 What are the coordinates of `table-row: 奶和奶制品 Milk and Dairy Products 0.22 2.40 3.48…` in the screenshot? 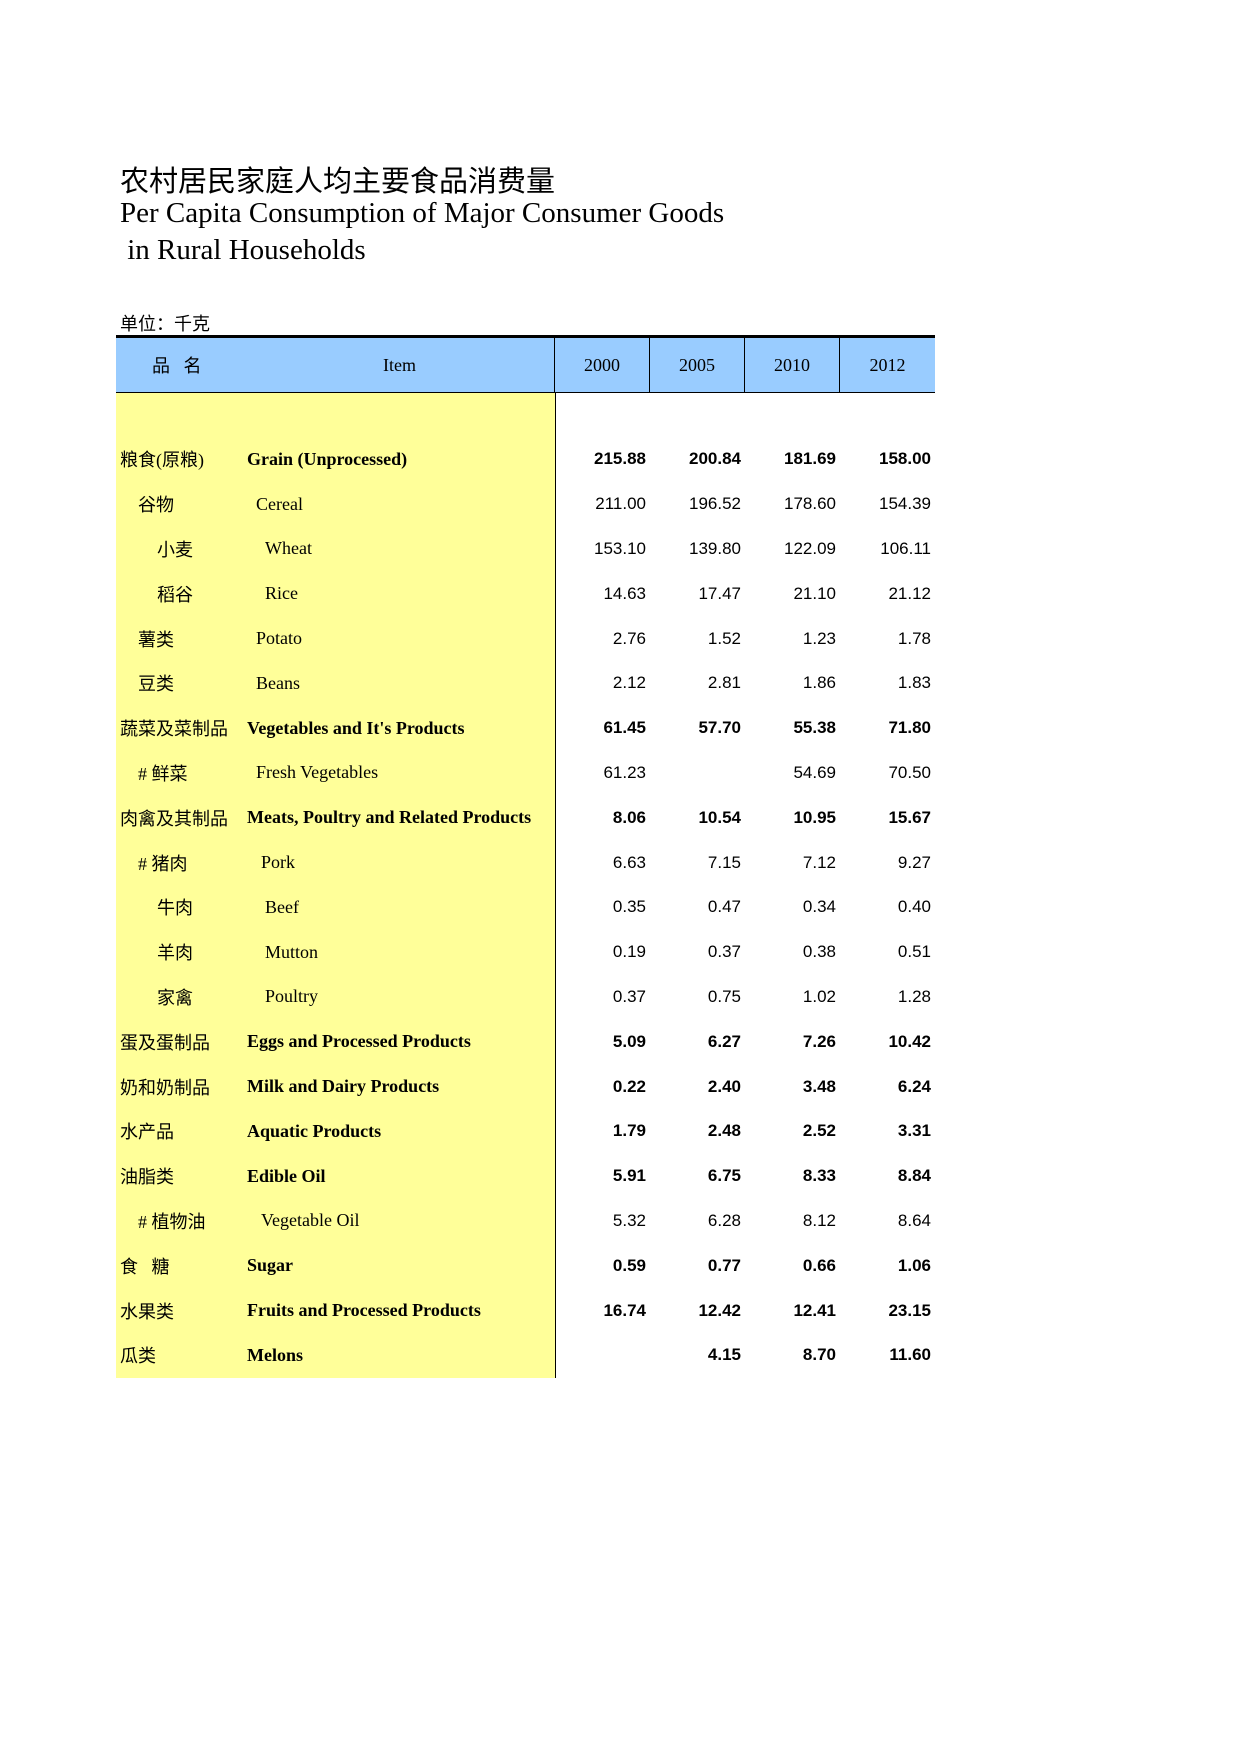 It's located at (525, 1086).